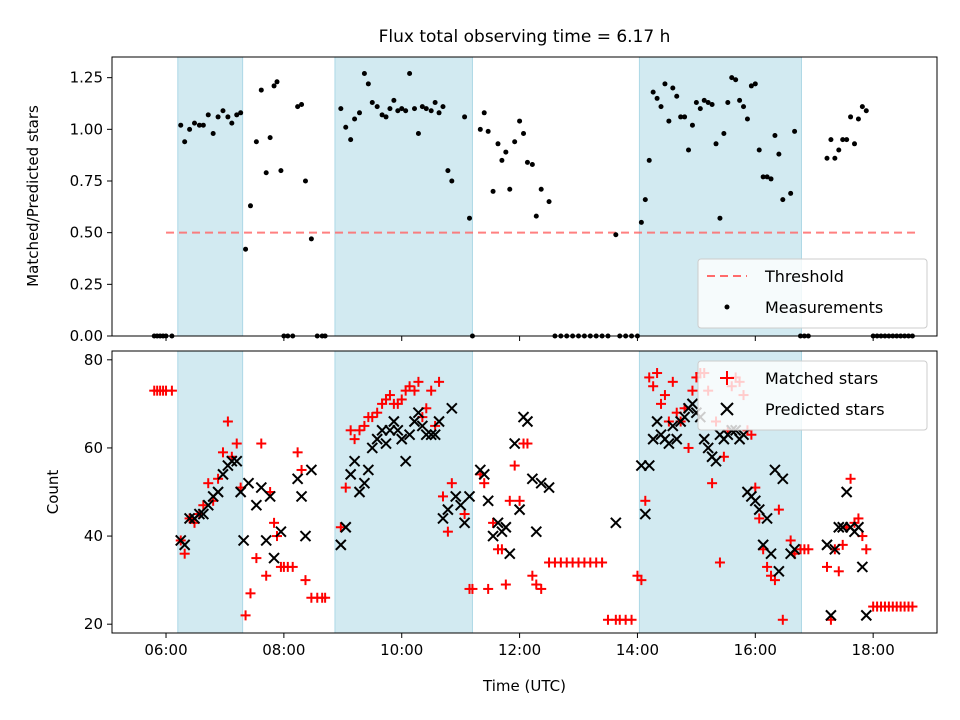 The image size is (960, 720). I want to click on y-tick-label: 0.50, so click(86, 233).